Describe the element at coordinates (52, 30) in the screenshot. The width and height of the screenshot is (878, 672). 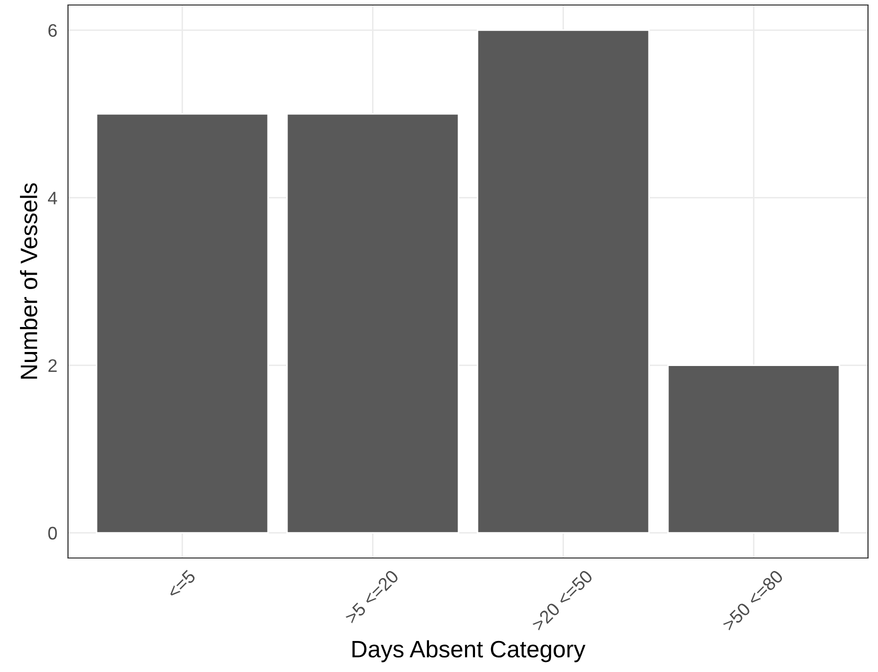
I see `y-tick-label: 6` at that location.